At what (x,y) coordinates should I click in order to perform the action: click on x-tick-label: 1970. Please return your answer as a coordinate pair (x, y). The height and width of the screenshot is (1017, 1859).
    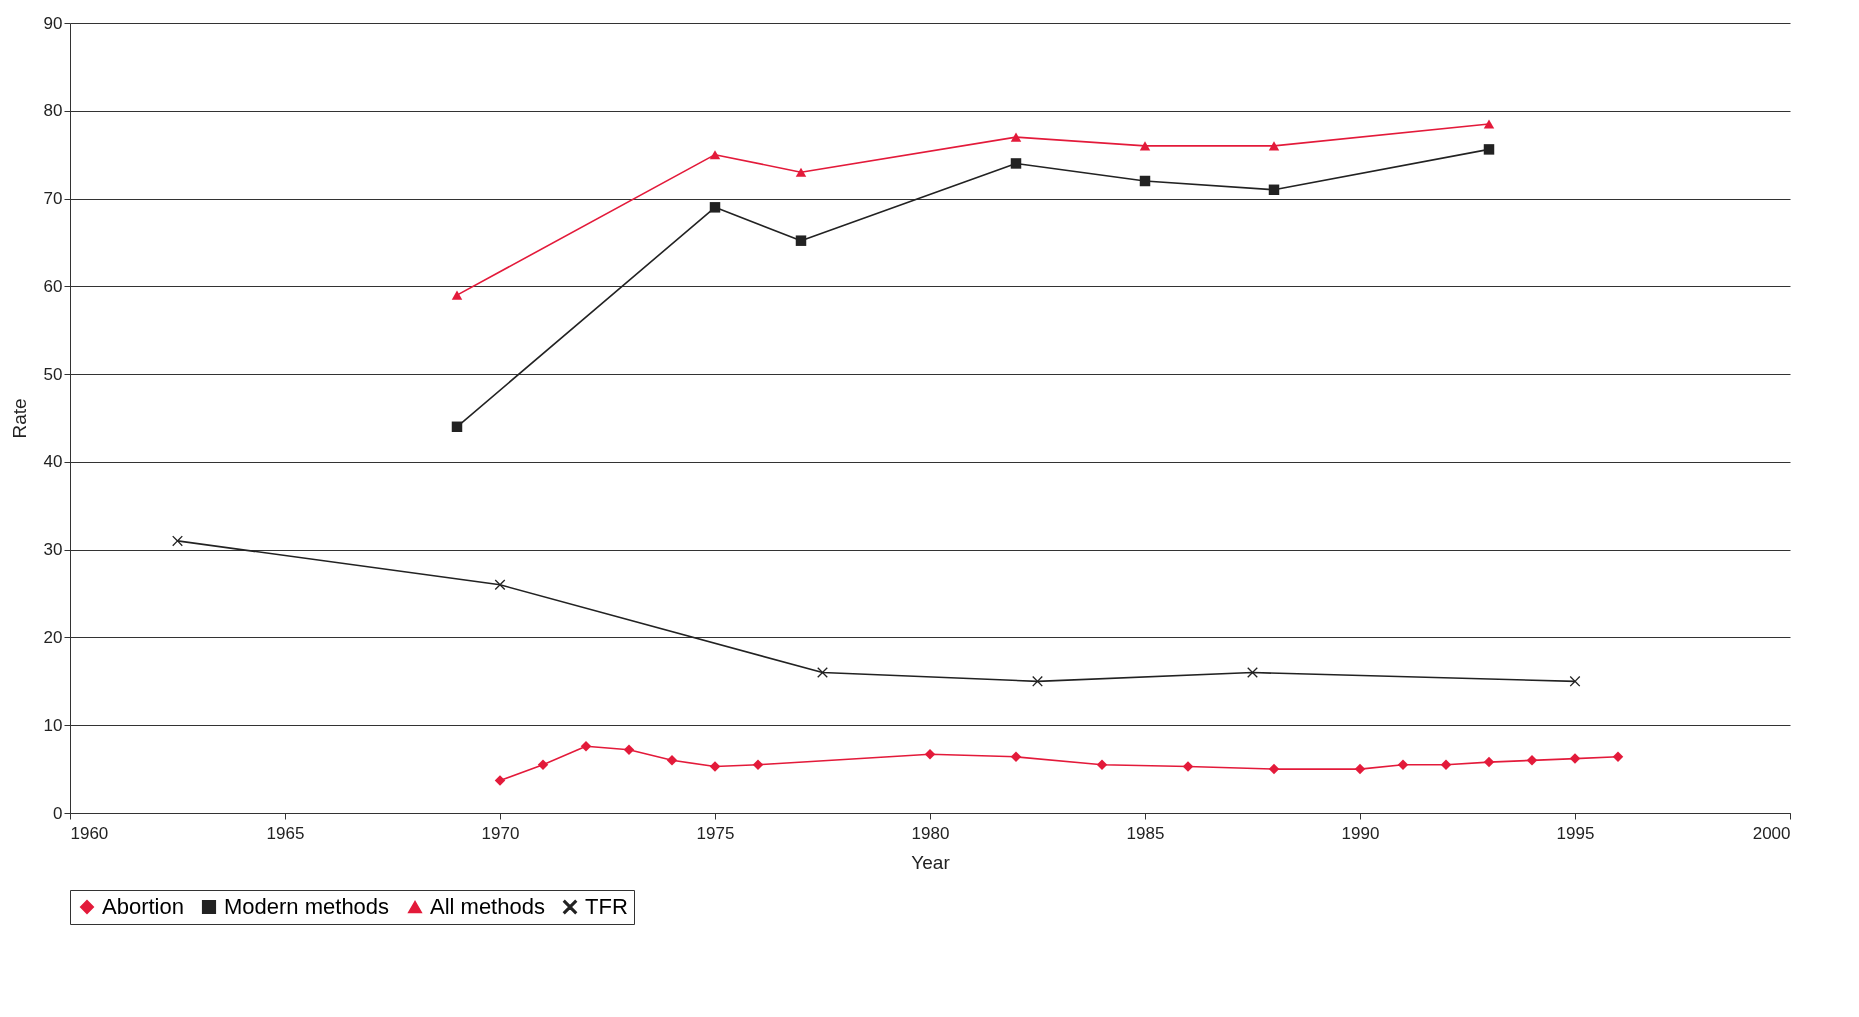
    Looking at the image, I should click on (500, 833).